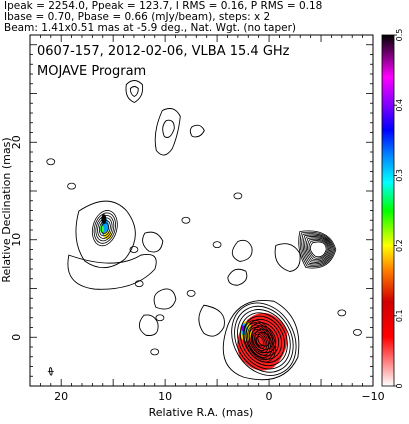 Image resolution: width=409 pixels, height=424 pixels. Describe the element at coordinates (269, 396) in the screenshot. I see `x-tick-label: 0` at that location.